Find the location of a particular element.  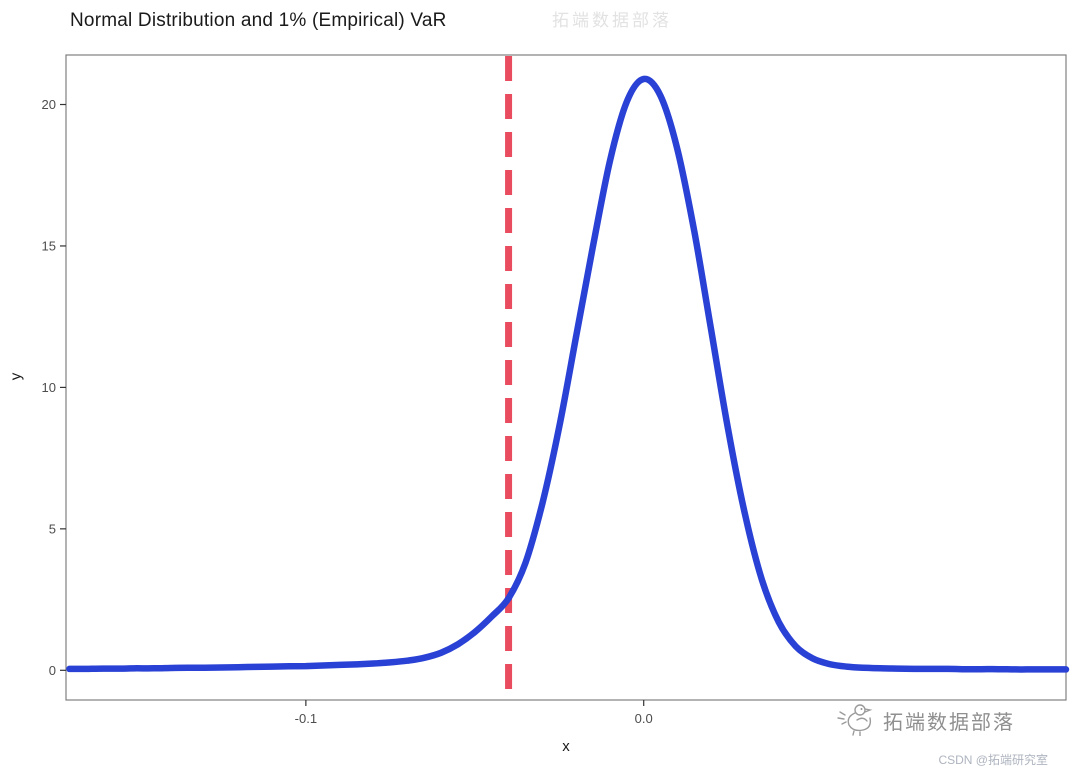

watermark-credit: CSDN @拓端研究室 is located at coordinates (993, 760).